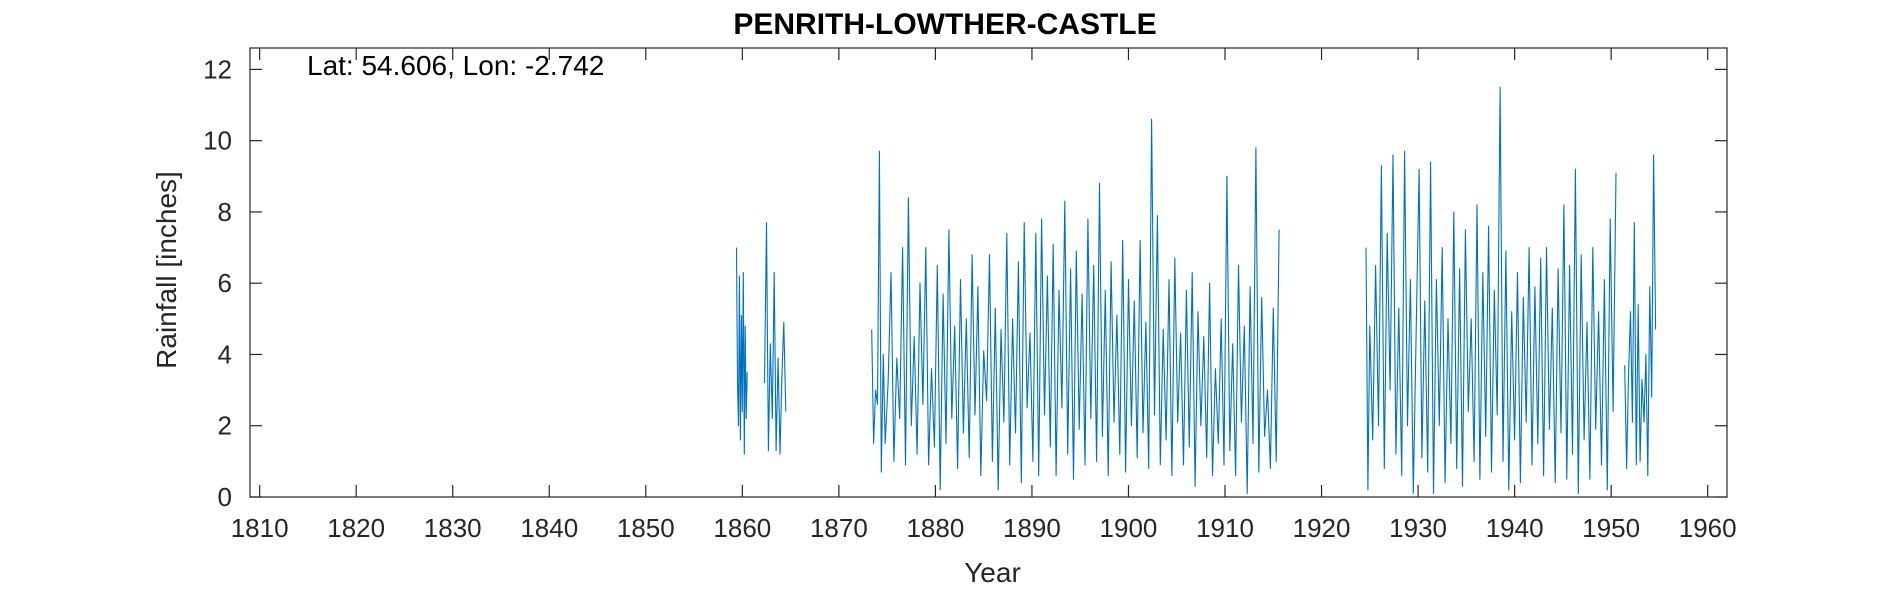 The width and height of the screenshot is (1890, 591). What do you see at coordinates (1611, 528) in the screenshot?
I see `x-tick-label: 1950` at bounding box center [1611, 528].